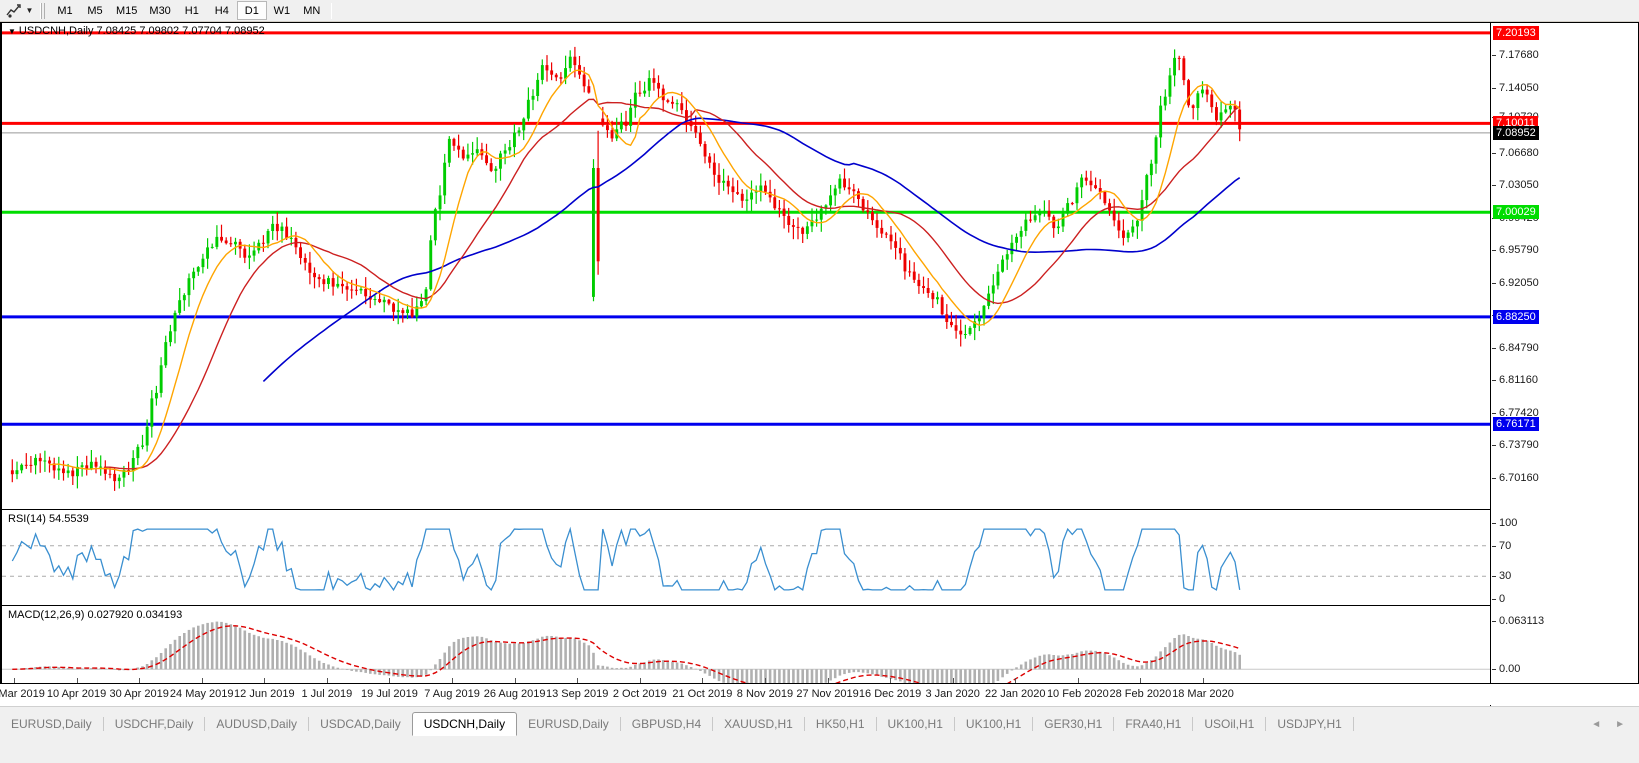 The image size is (1639, 763). What do you see at coordinates (282, 10) in the screenshot?
I see `timeframe-button-w1: W1` at bounding box center [282, 10].